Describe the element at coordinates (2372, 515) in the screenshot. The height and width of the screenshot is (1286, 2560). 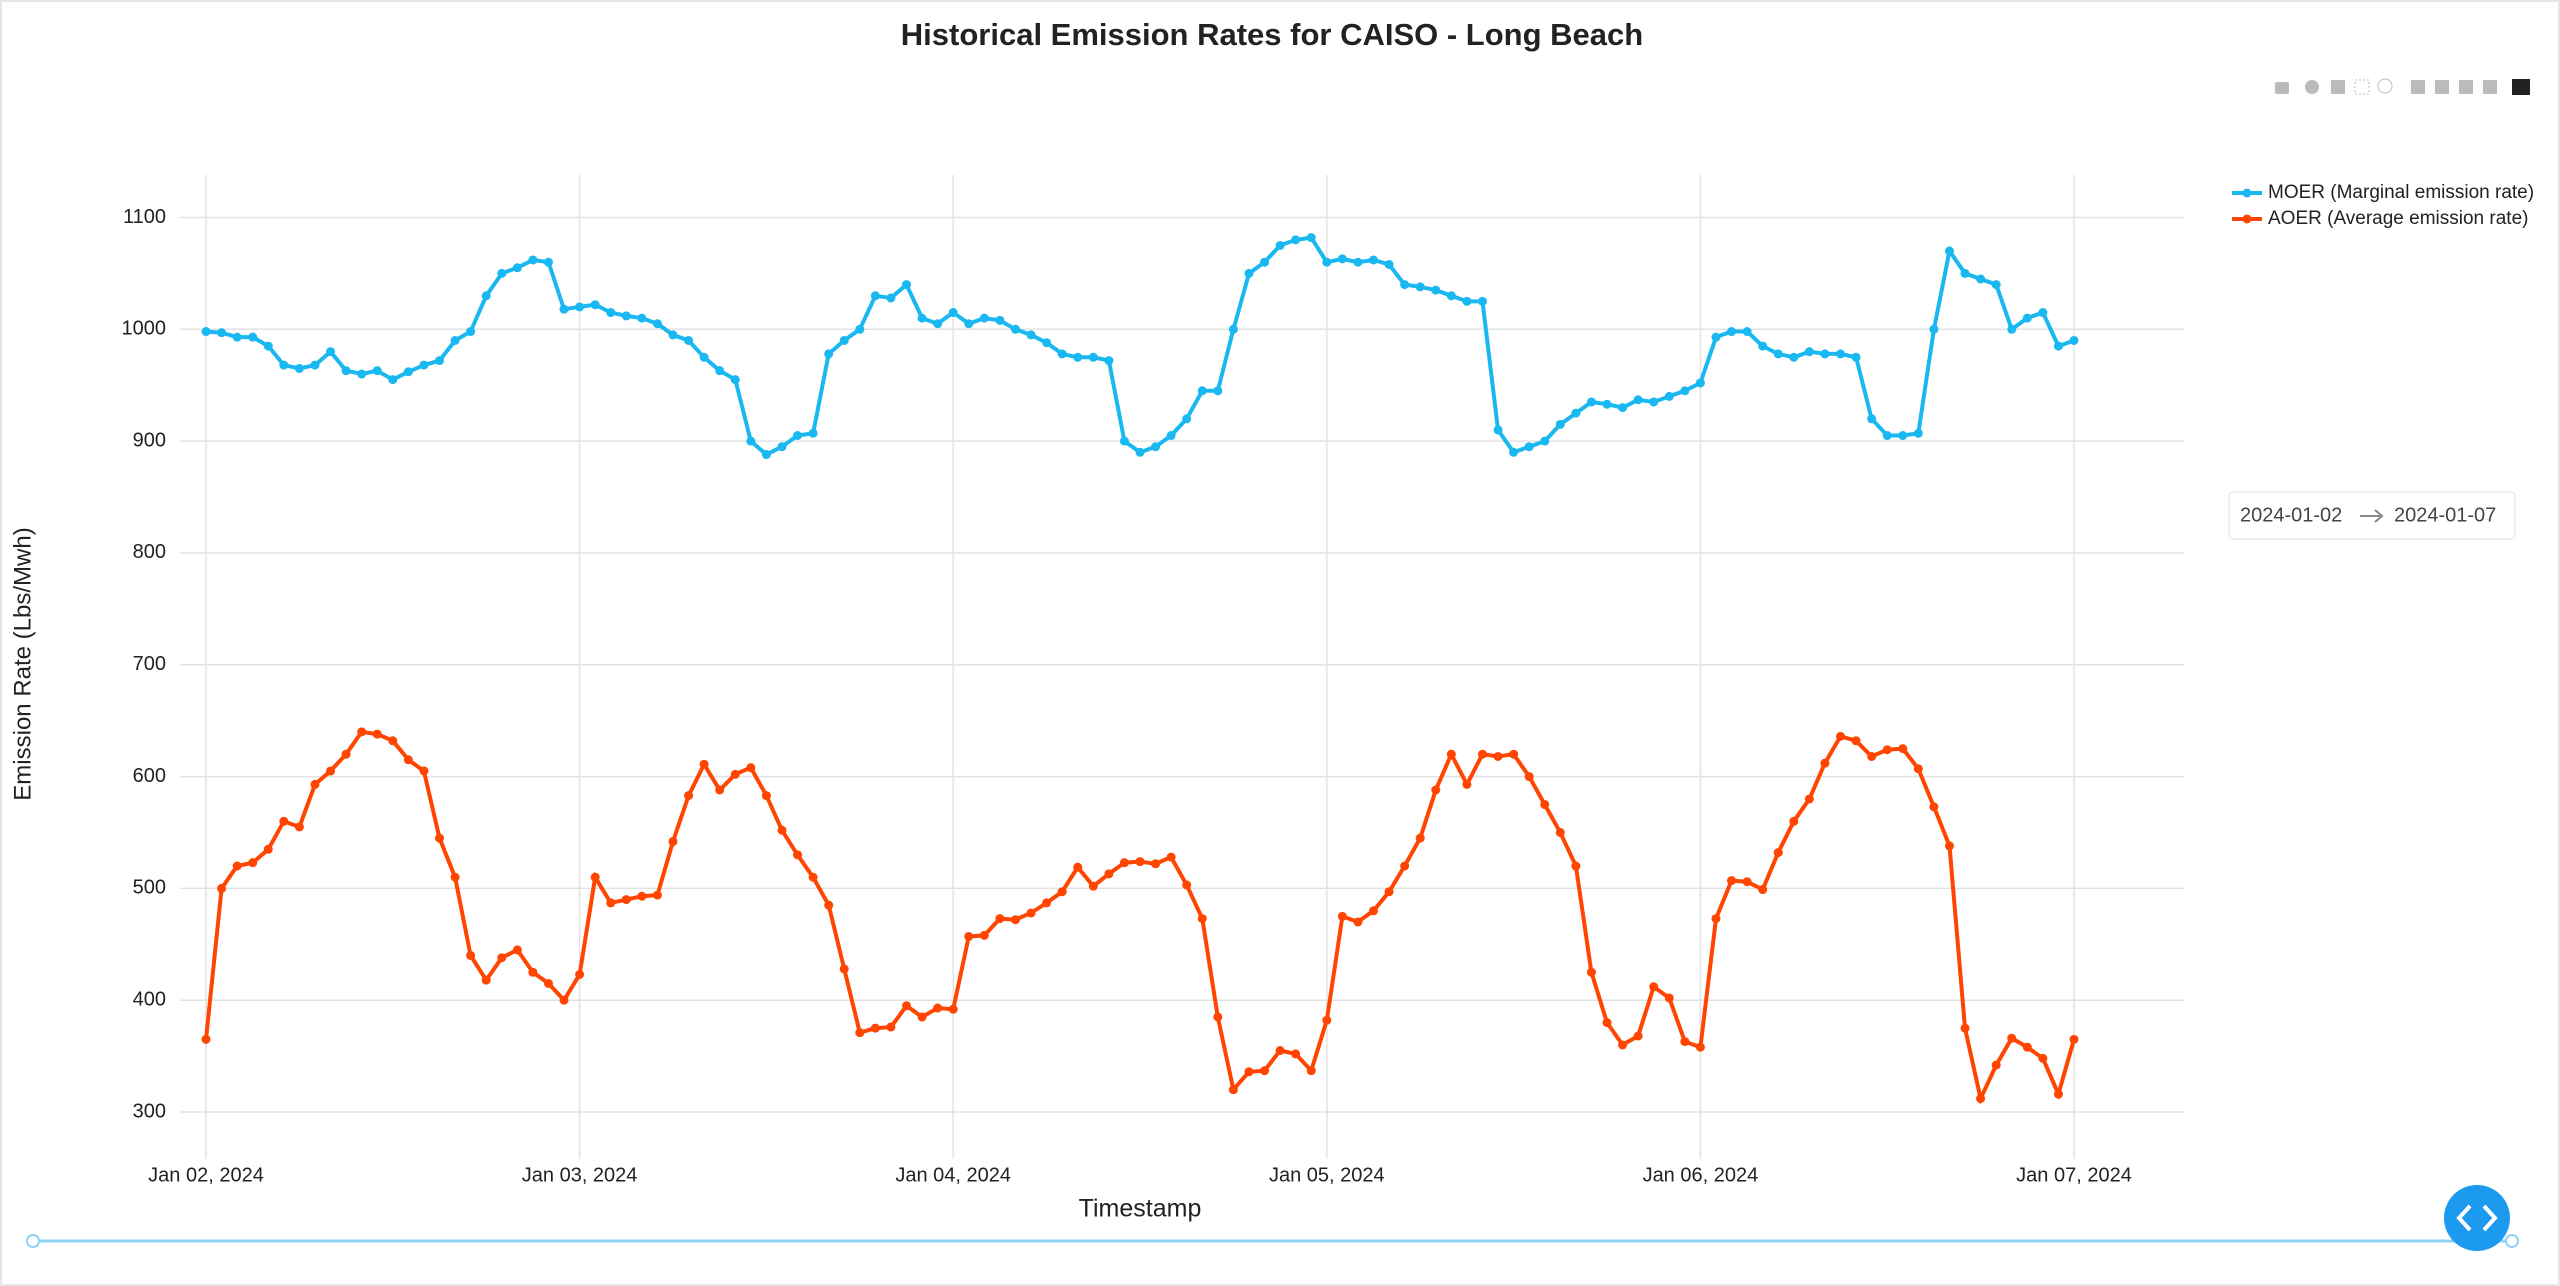
I see `date-range-picker: 2024-01-02 2024-01-07` at that location.